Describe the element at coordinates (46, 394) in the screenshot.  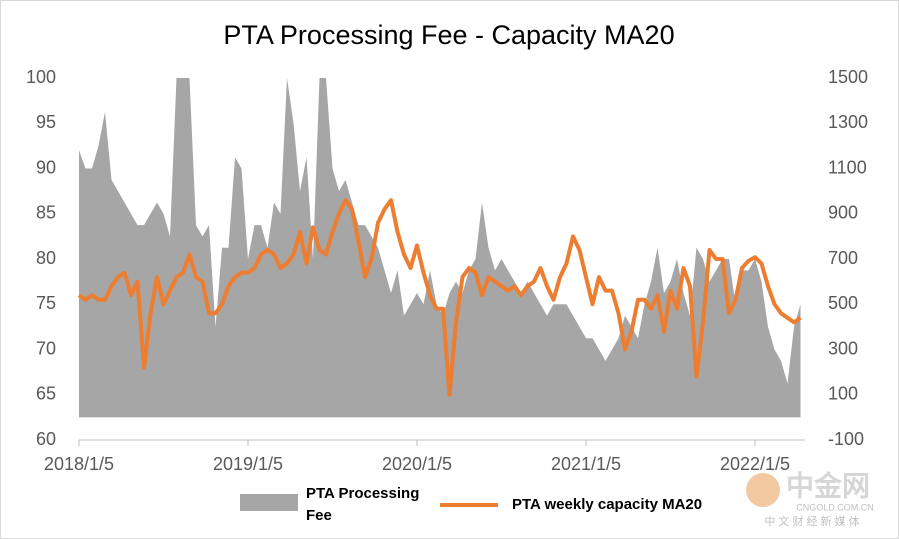
I see `y-tick-label: 65` at that location.